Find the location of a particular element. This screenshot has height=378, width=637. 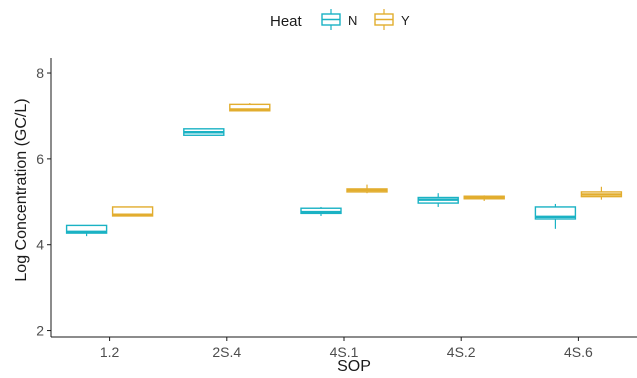

box-N-4S.1 is located at coordinates (321, 211).